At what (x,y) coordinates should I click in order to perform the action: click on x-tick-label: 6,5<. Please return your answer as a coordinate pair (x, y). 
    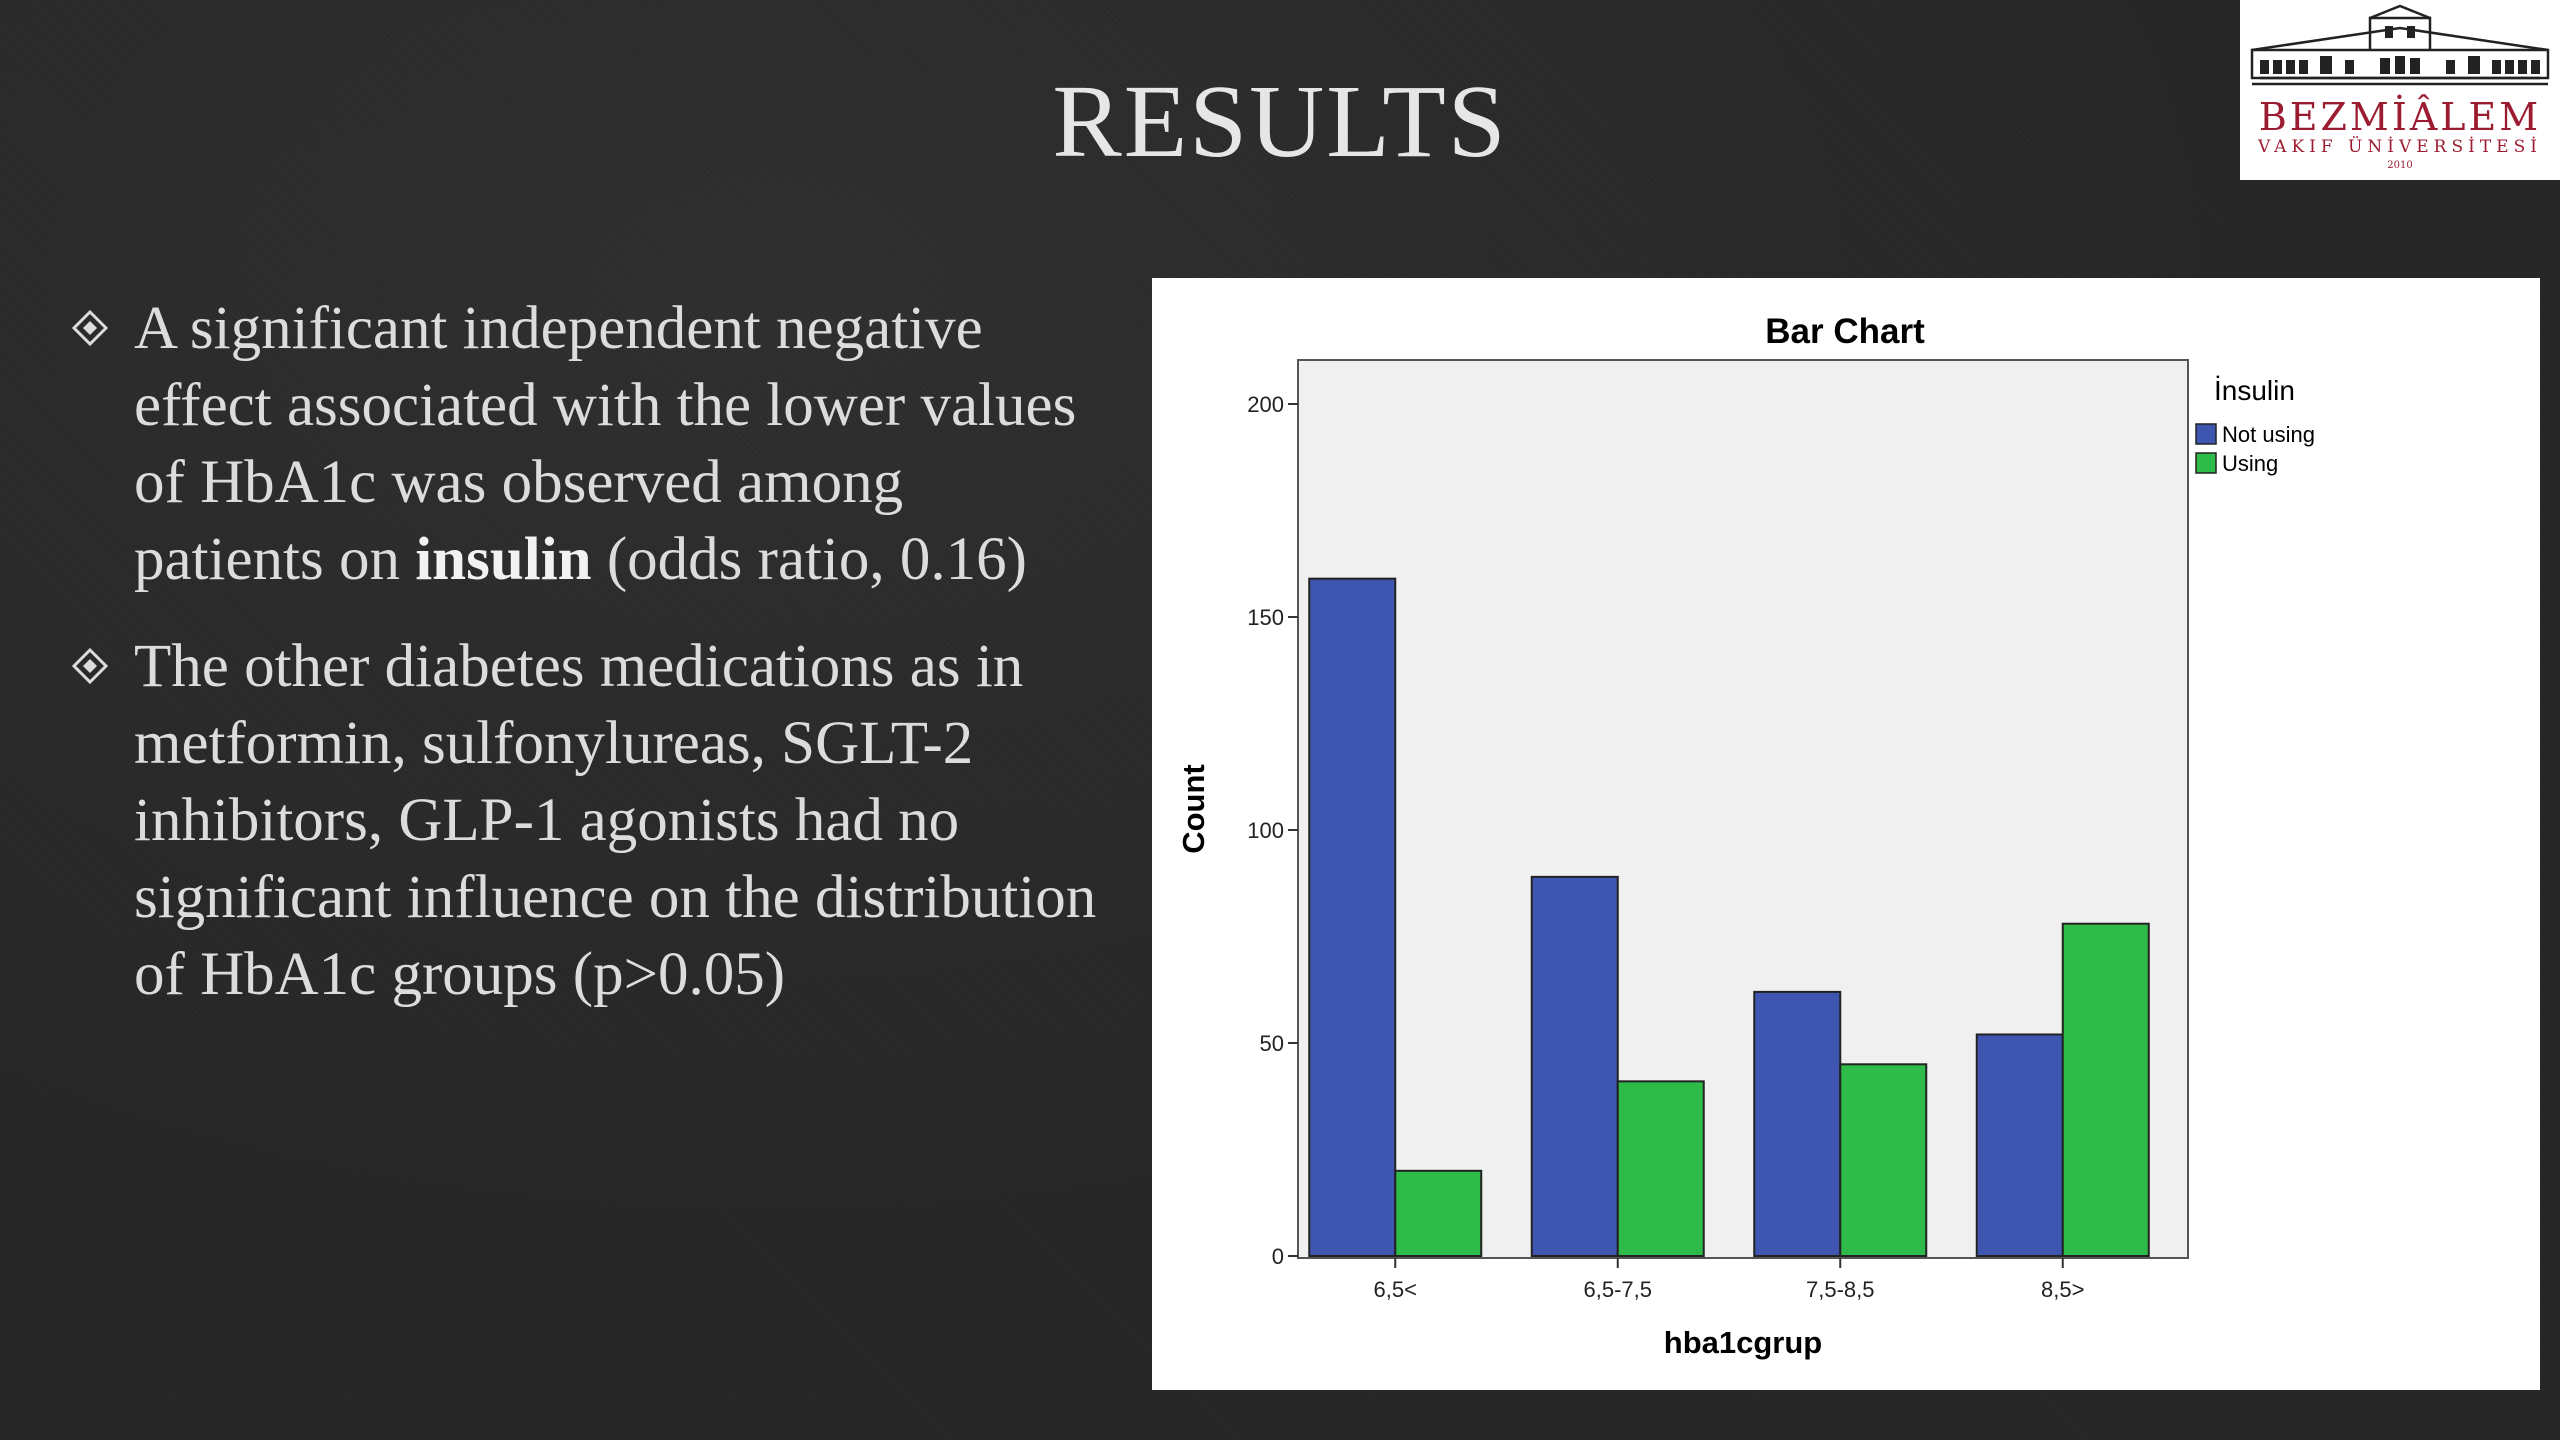
    Looking at the image, I should click on (1395, 1289).